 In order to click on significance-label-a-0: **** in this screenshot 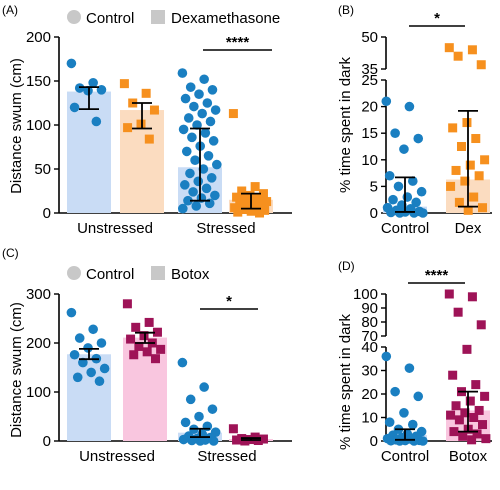, I will do `click(238, 42)`.